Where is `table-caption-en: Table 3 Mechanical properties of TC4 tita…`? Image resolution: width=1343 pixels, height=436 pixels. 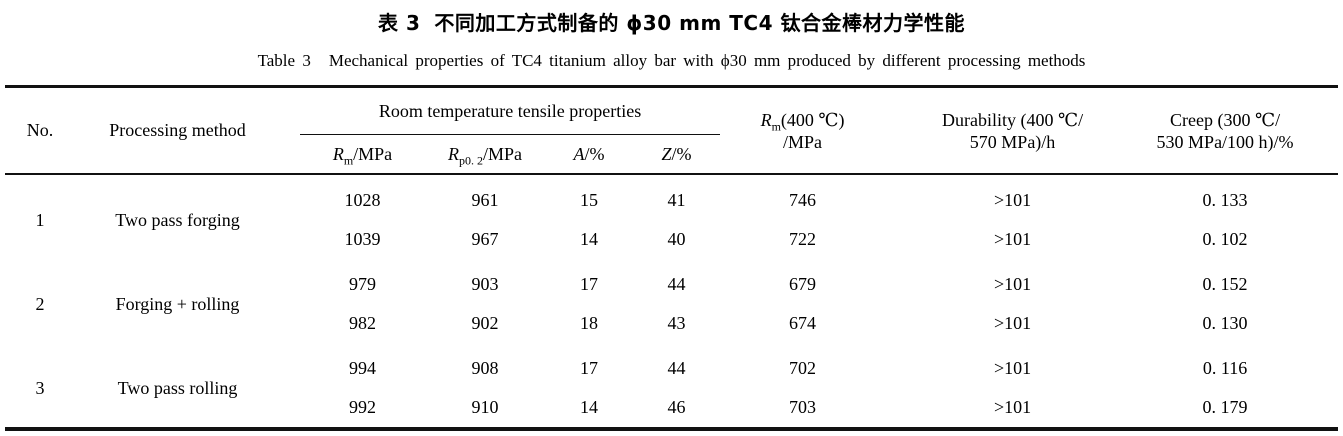
table-caption-en: Table 3 Mechanical properties of TC4 tita… is located at coordinates (671, 61).